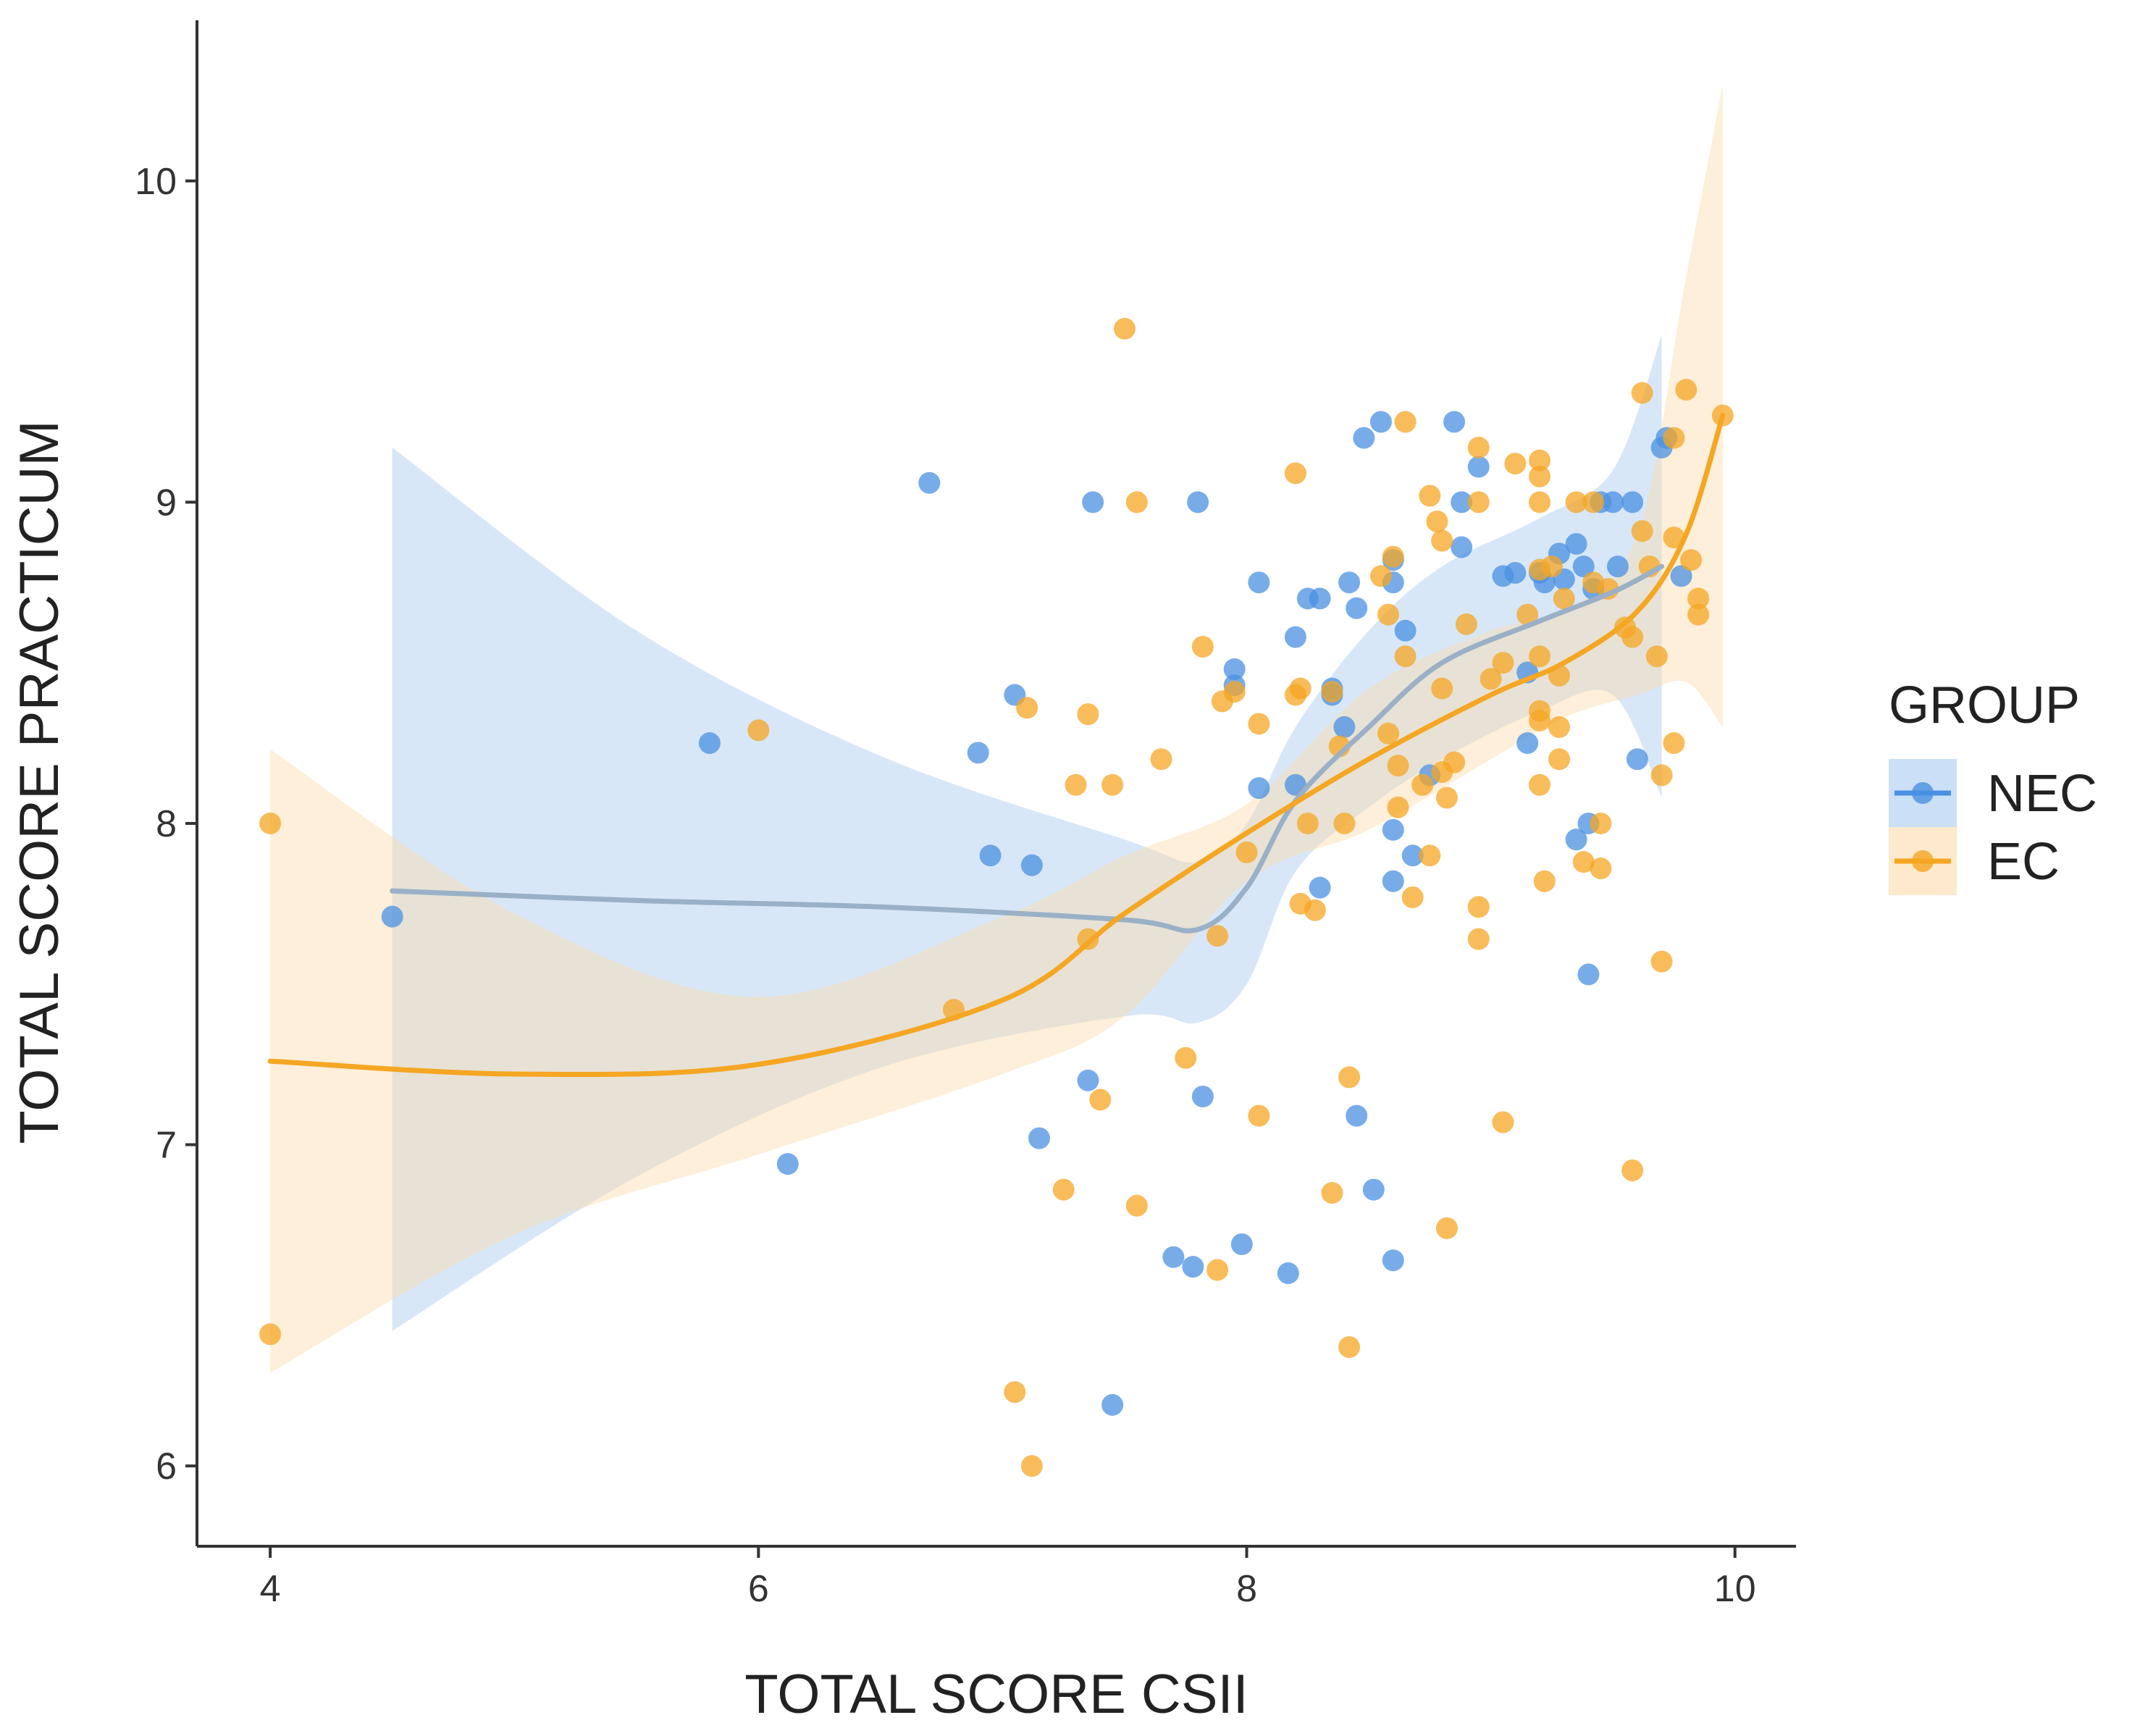 The image size is (2132, 1736). What do you see at coordinates (1923, 793) in the screenshot?
I see `legend-key-point-nec` at bounding box center [1923, 793].